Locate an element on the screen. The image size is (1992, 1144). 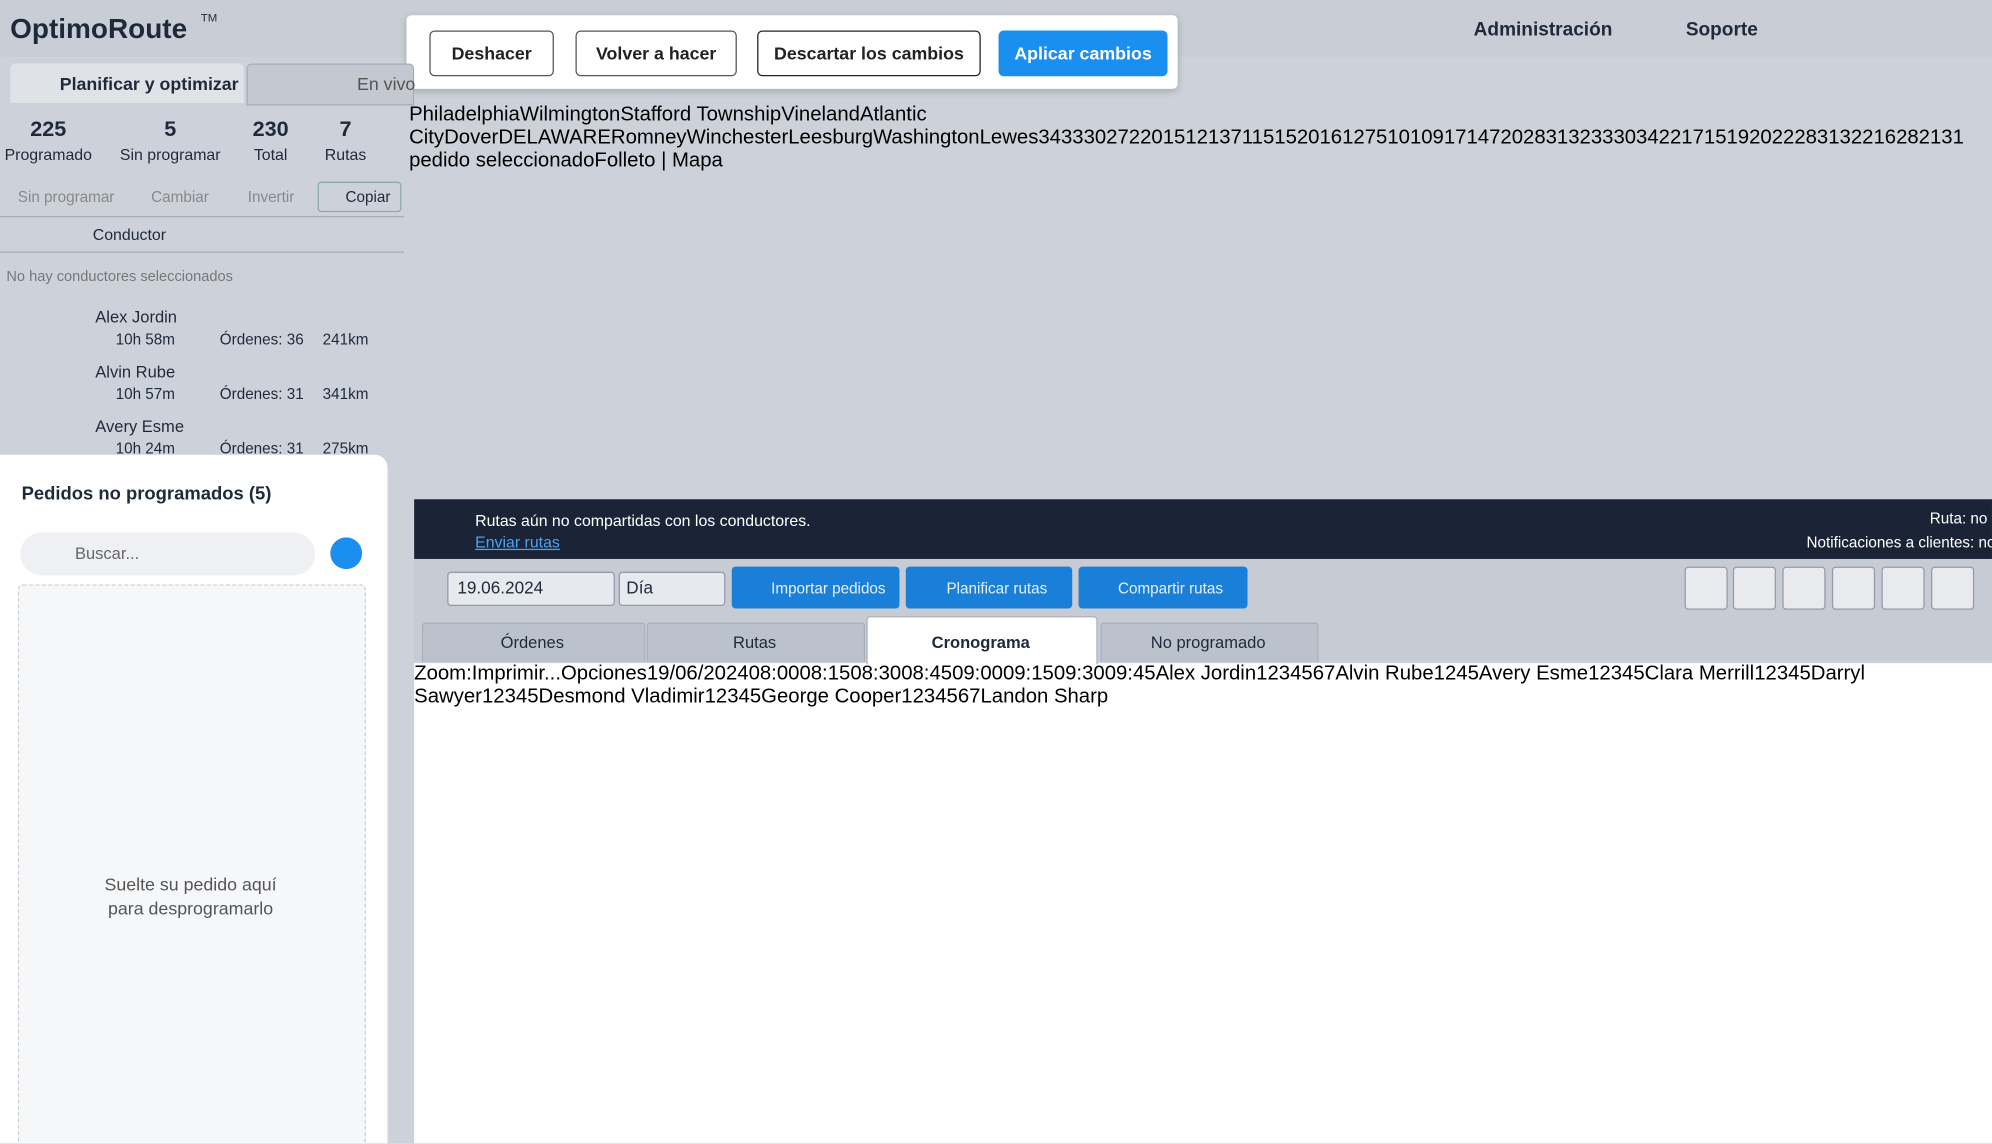
map-pin: 9 is located at coordinates (1438, 138).